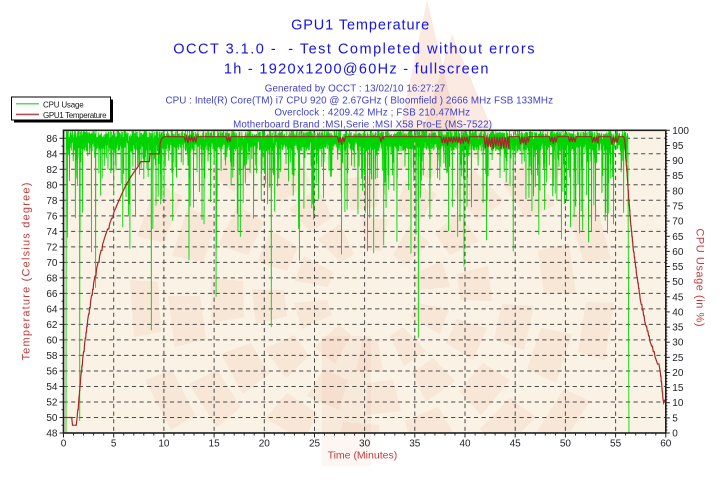 The height and width of the screenshot is (480, 720). Describe the element at coordinates (678, 161) in the screenshot. I see `svg-text: 90` at that location.